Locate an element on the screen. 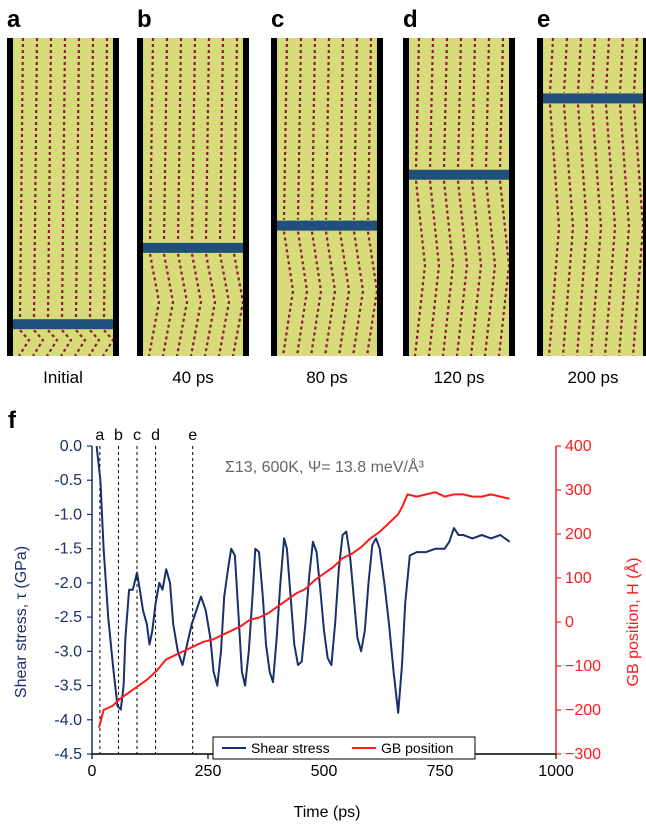 The width and height of the screenshot is (646, 830). x-tick-label: 500 is located at coordinates (324, 771).